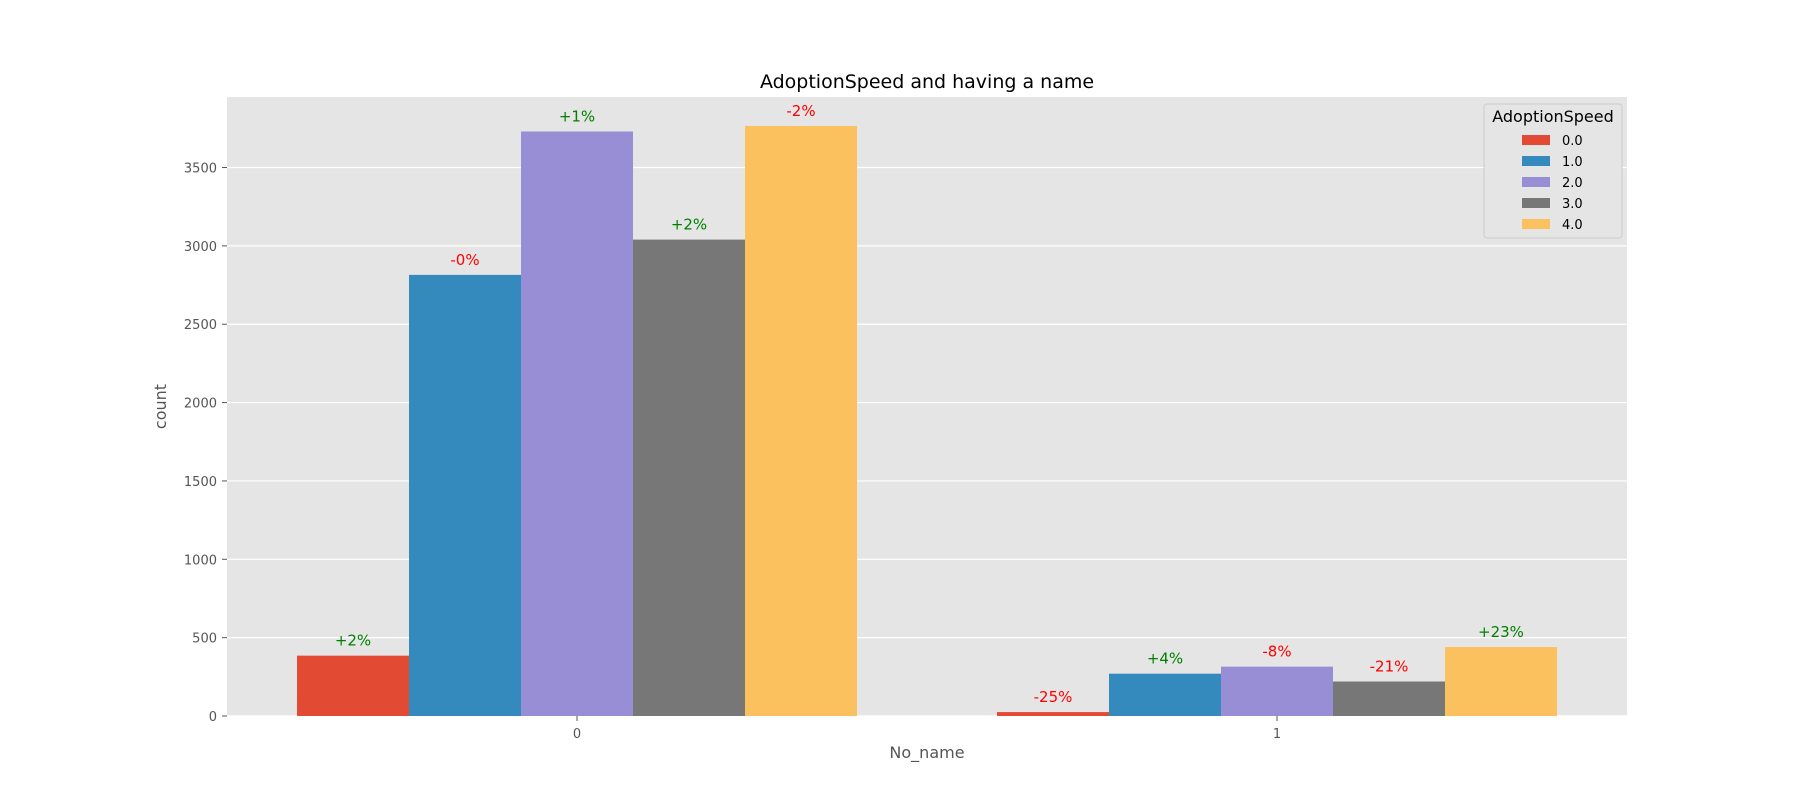 This screenshot has width=1800, height=800. I want to click on y-tick-label: 500, so click(204, 639).